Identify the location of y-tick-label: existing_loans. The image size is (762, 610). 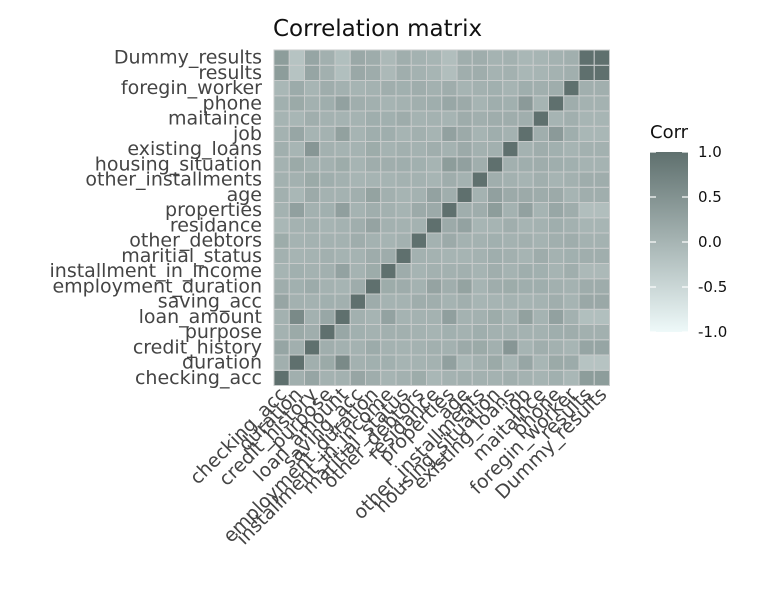
(194, 149).